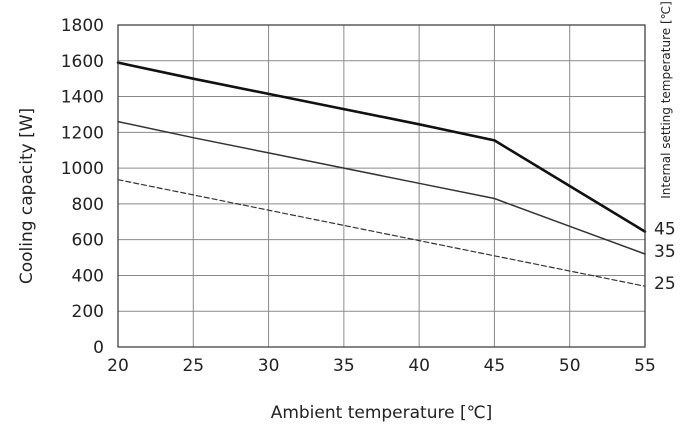 The image size is (685, 433). What do you see at coordinates (82, 187) in the screenshot?
I see `y-tick-labels: 0 200 400 600 800 1000 1200 1400 1600 1800` at bounding box center [82, 187].